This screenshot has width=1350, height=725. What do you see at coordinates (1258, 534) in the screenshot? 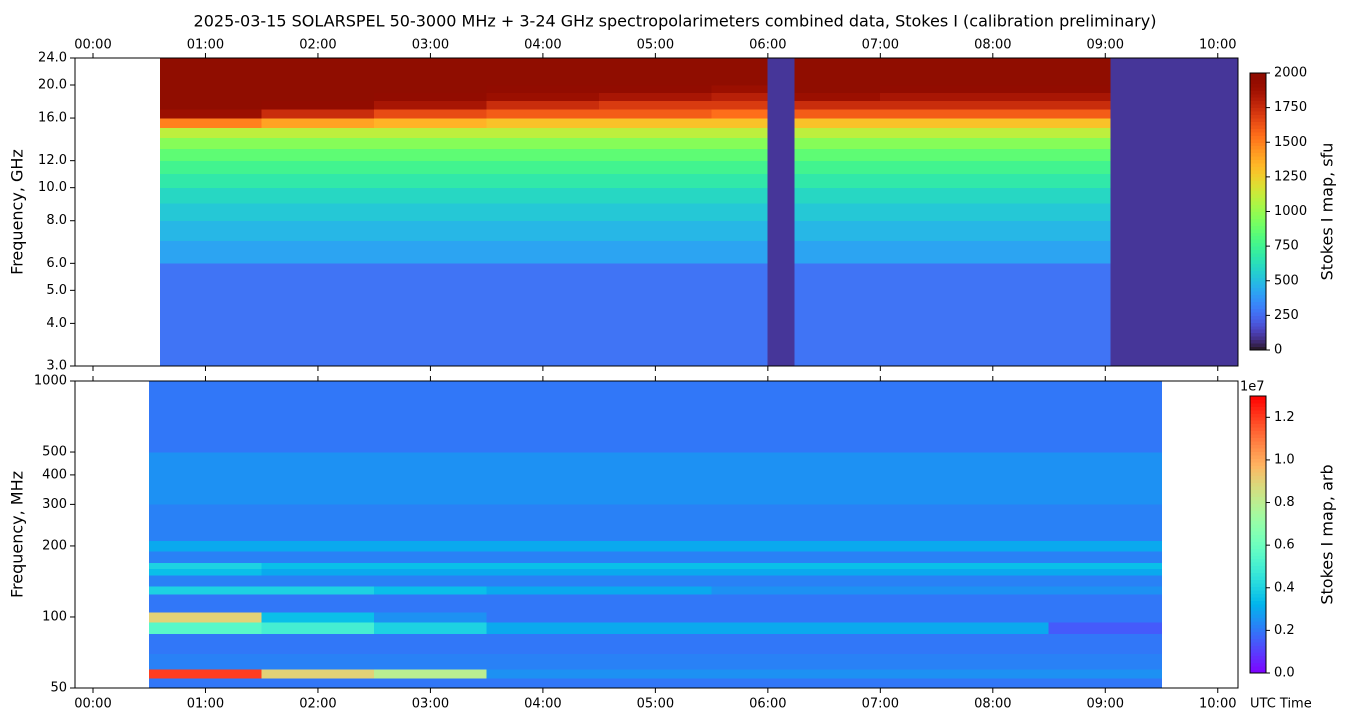
I see `colorbar-frame` at bounding box center [1258, 534].